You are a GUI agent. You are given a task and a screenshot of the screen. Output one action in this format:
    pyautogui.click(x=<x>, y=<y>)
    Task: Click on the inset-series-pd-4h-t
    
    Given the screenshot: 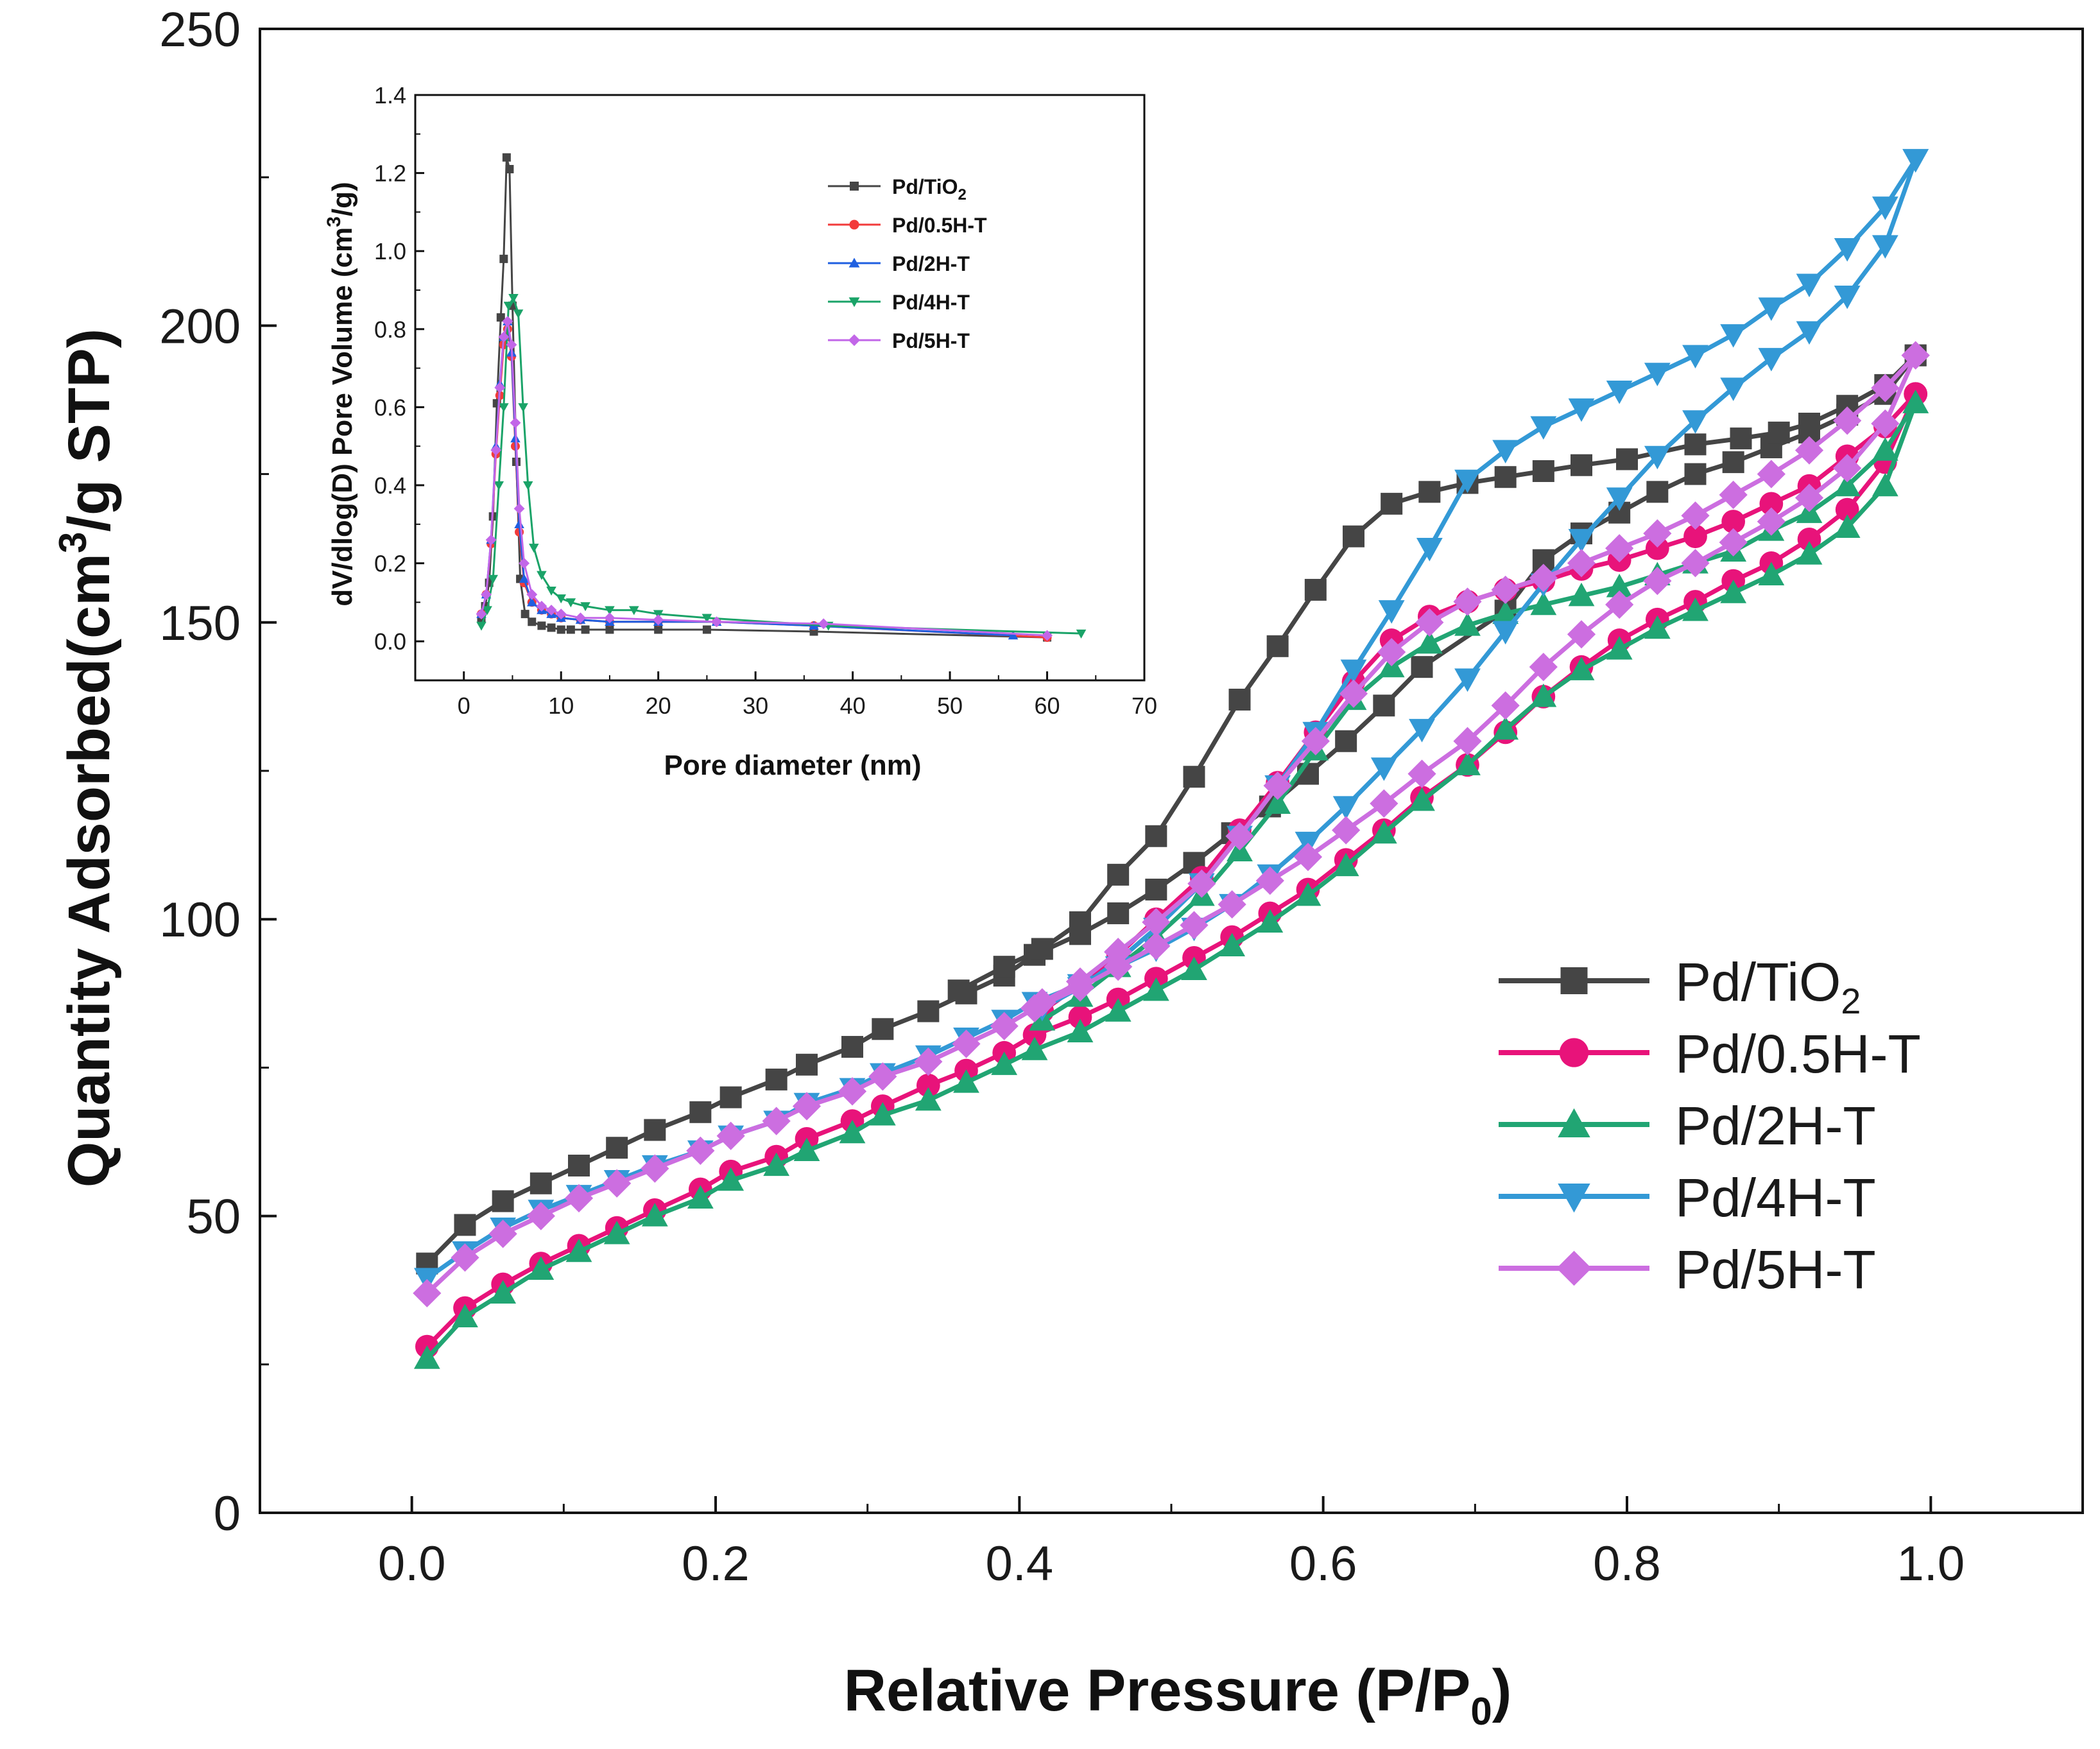 What is the action you would take?
    pyautogui.click(x=781, y=466)
    